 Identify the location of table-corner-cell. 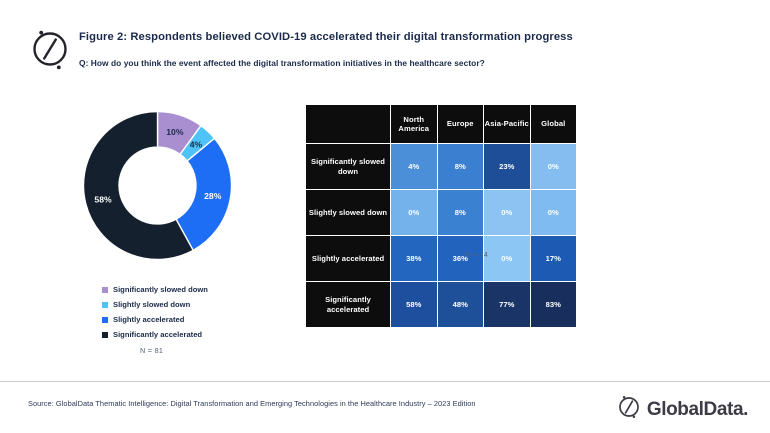
(348, 124).